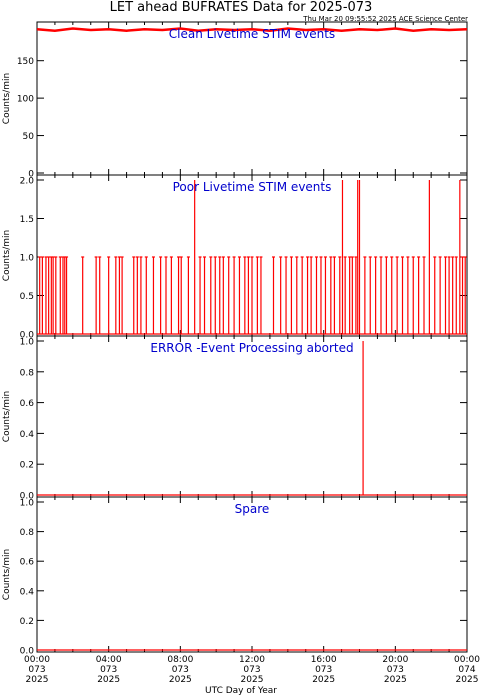 Image resolution: width=482 pixels, height=700 pixels. Describe the element at coordinates (25, 62) in the screenshot. I see `y-tick-label: 150` at that location.